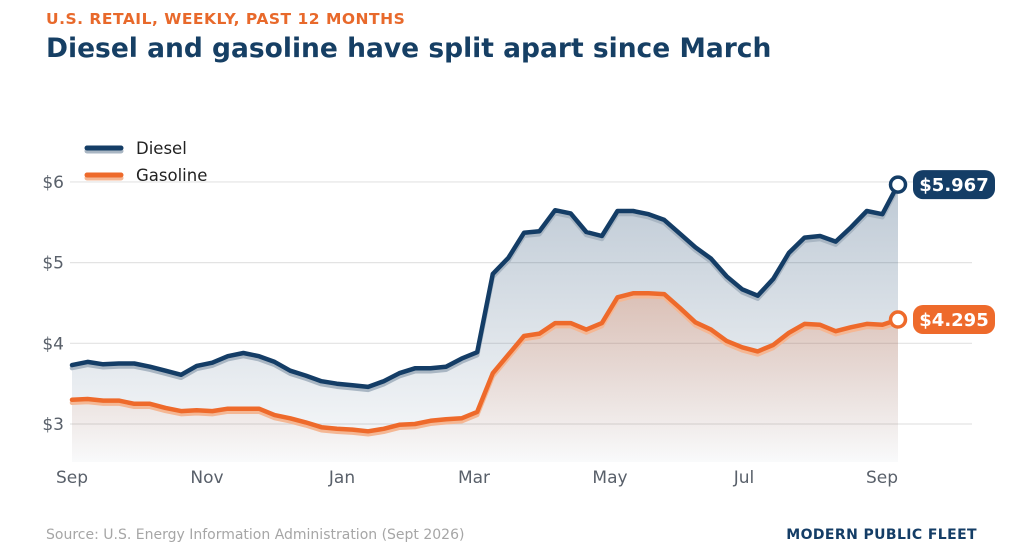 Image resolution: width=1024 pixels, height=546 pixels. What do you see at coordinates (898, 184) in the screenshot?
I see `diesel-end-marker` at bounding box center [898, 184].